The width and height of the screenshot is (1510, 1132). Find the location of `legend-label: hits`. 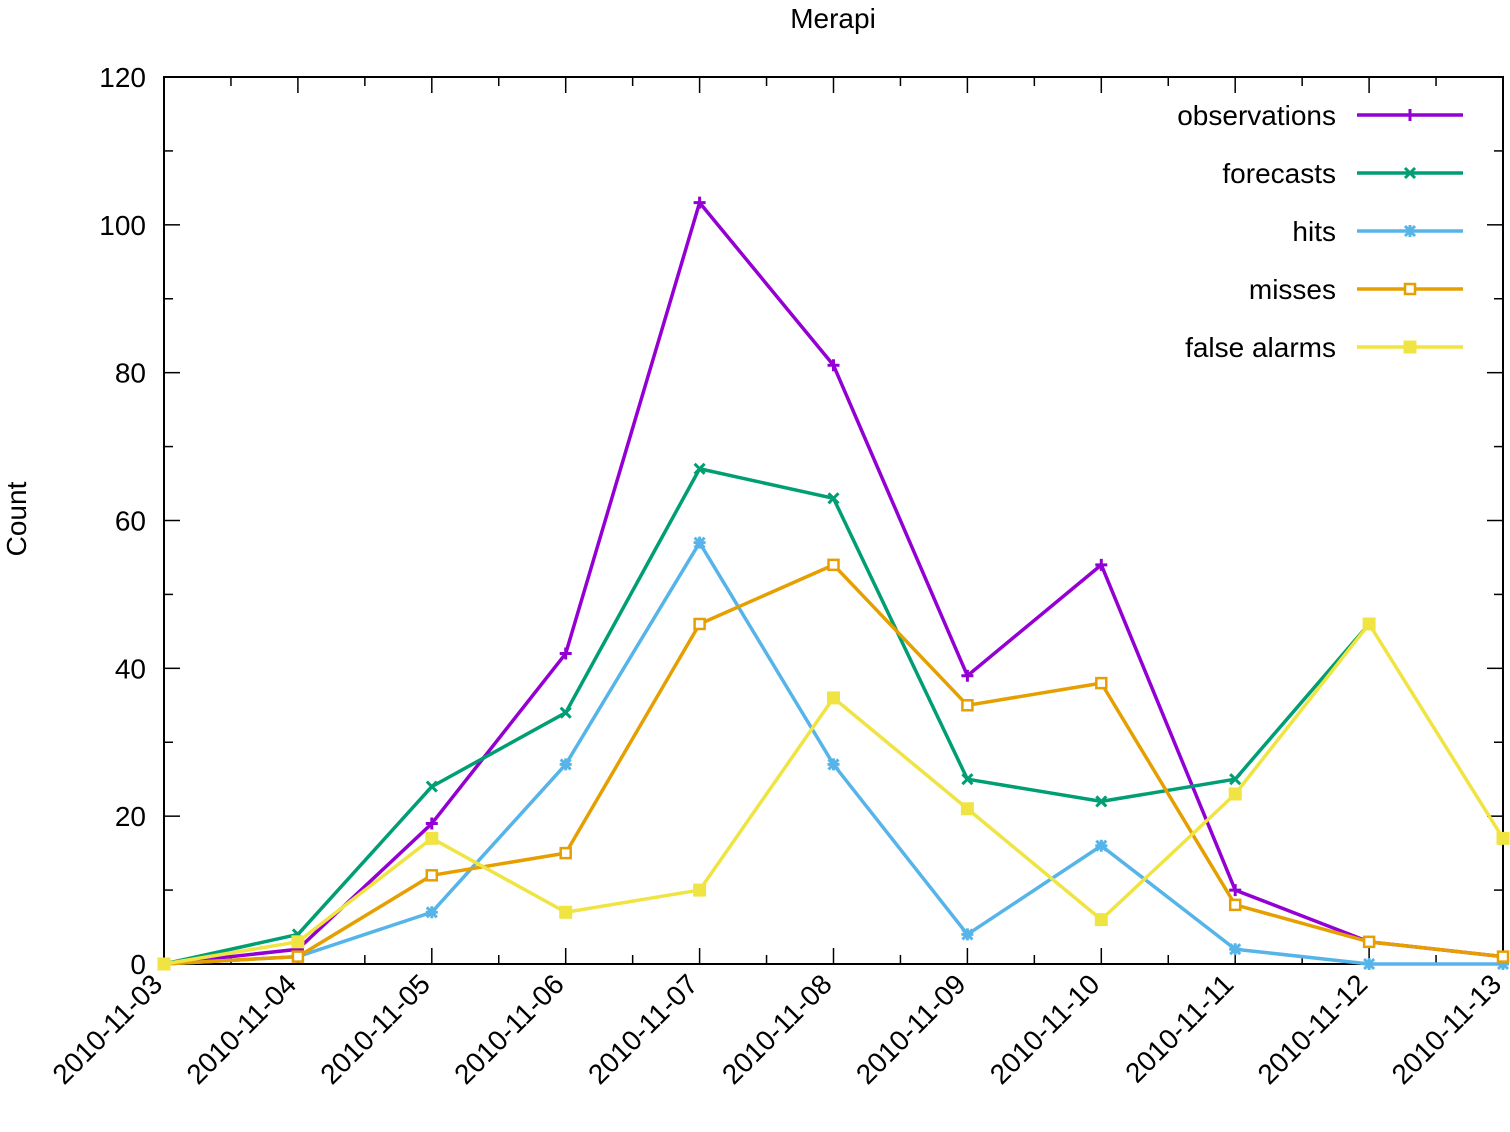

legend-label: hits is located at coordinates (1314, 231).